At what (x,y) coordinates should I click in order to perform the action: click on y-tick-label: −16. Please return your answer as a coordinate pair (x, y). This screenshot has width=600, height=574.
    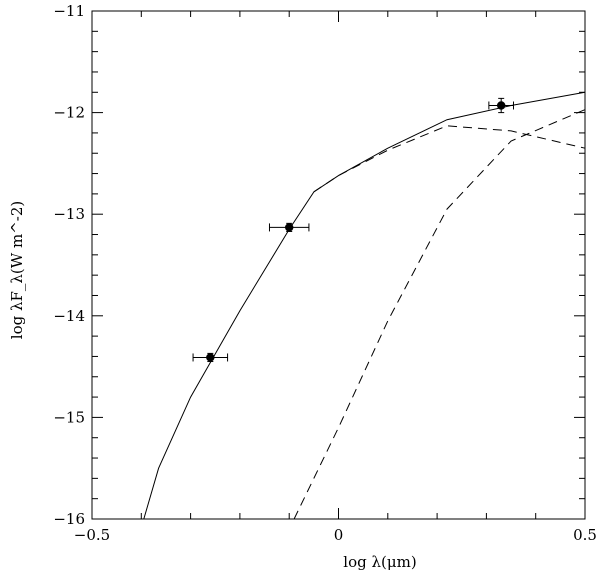
    Looking at the image, I should click on (69, 519).